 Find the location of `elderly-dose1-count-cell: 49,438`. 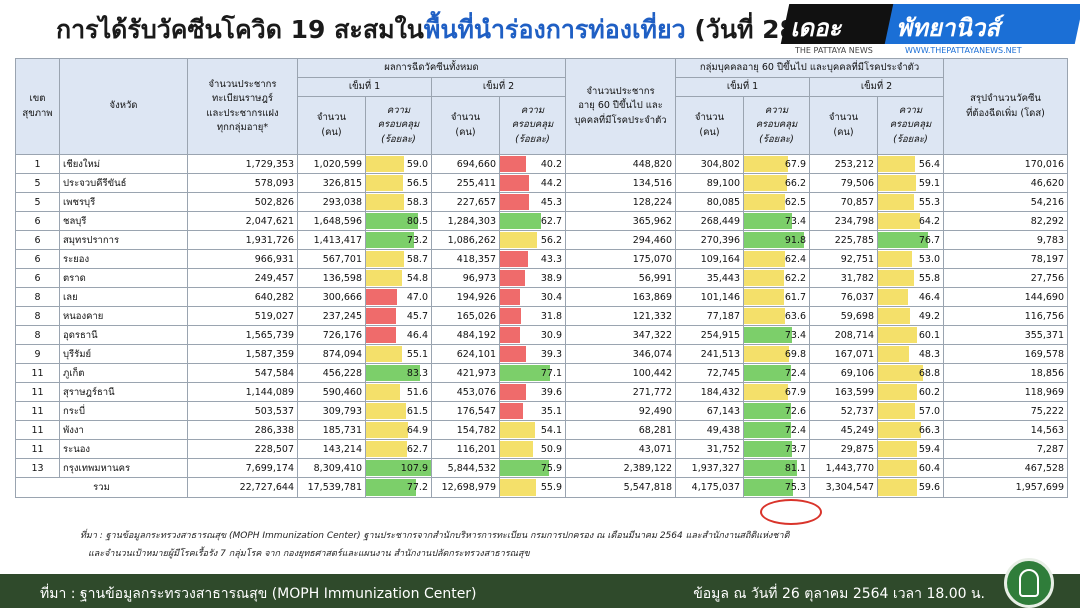

elderly-dose1-count-cell: 49,438 is located at coordinates (710, 430).